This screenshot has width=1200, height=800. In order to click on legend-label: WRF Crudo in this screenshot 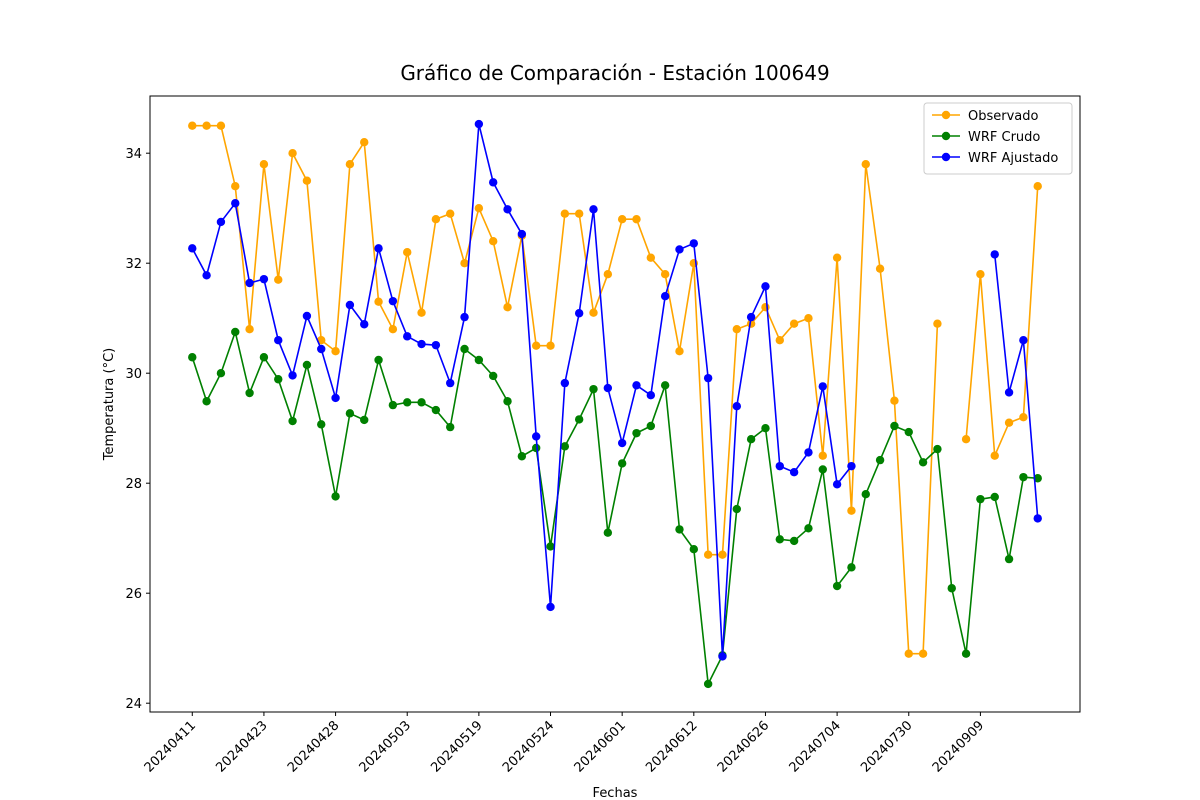, I will do `click(1004, 137)`.